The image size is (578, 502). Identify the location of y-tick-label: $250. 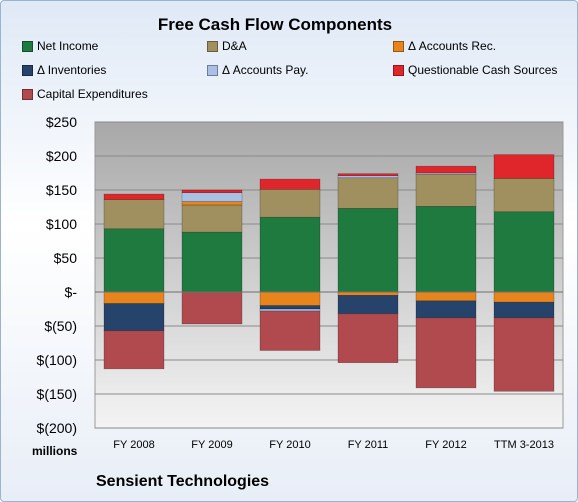
(61, 122).